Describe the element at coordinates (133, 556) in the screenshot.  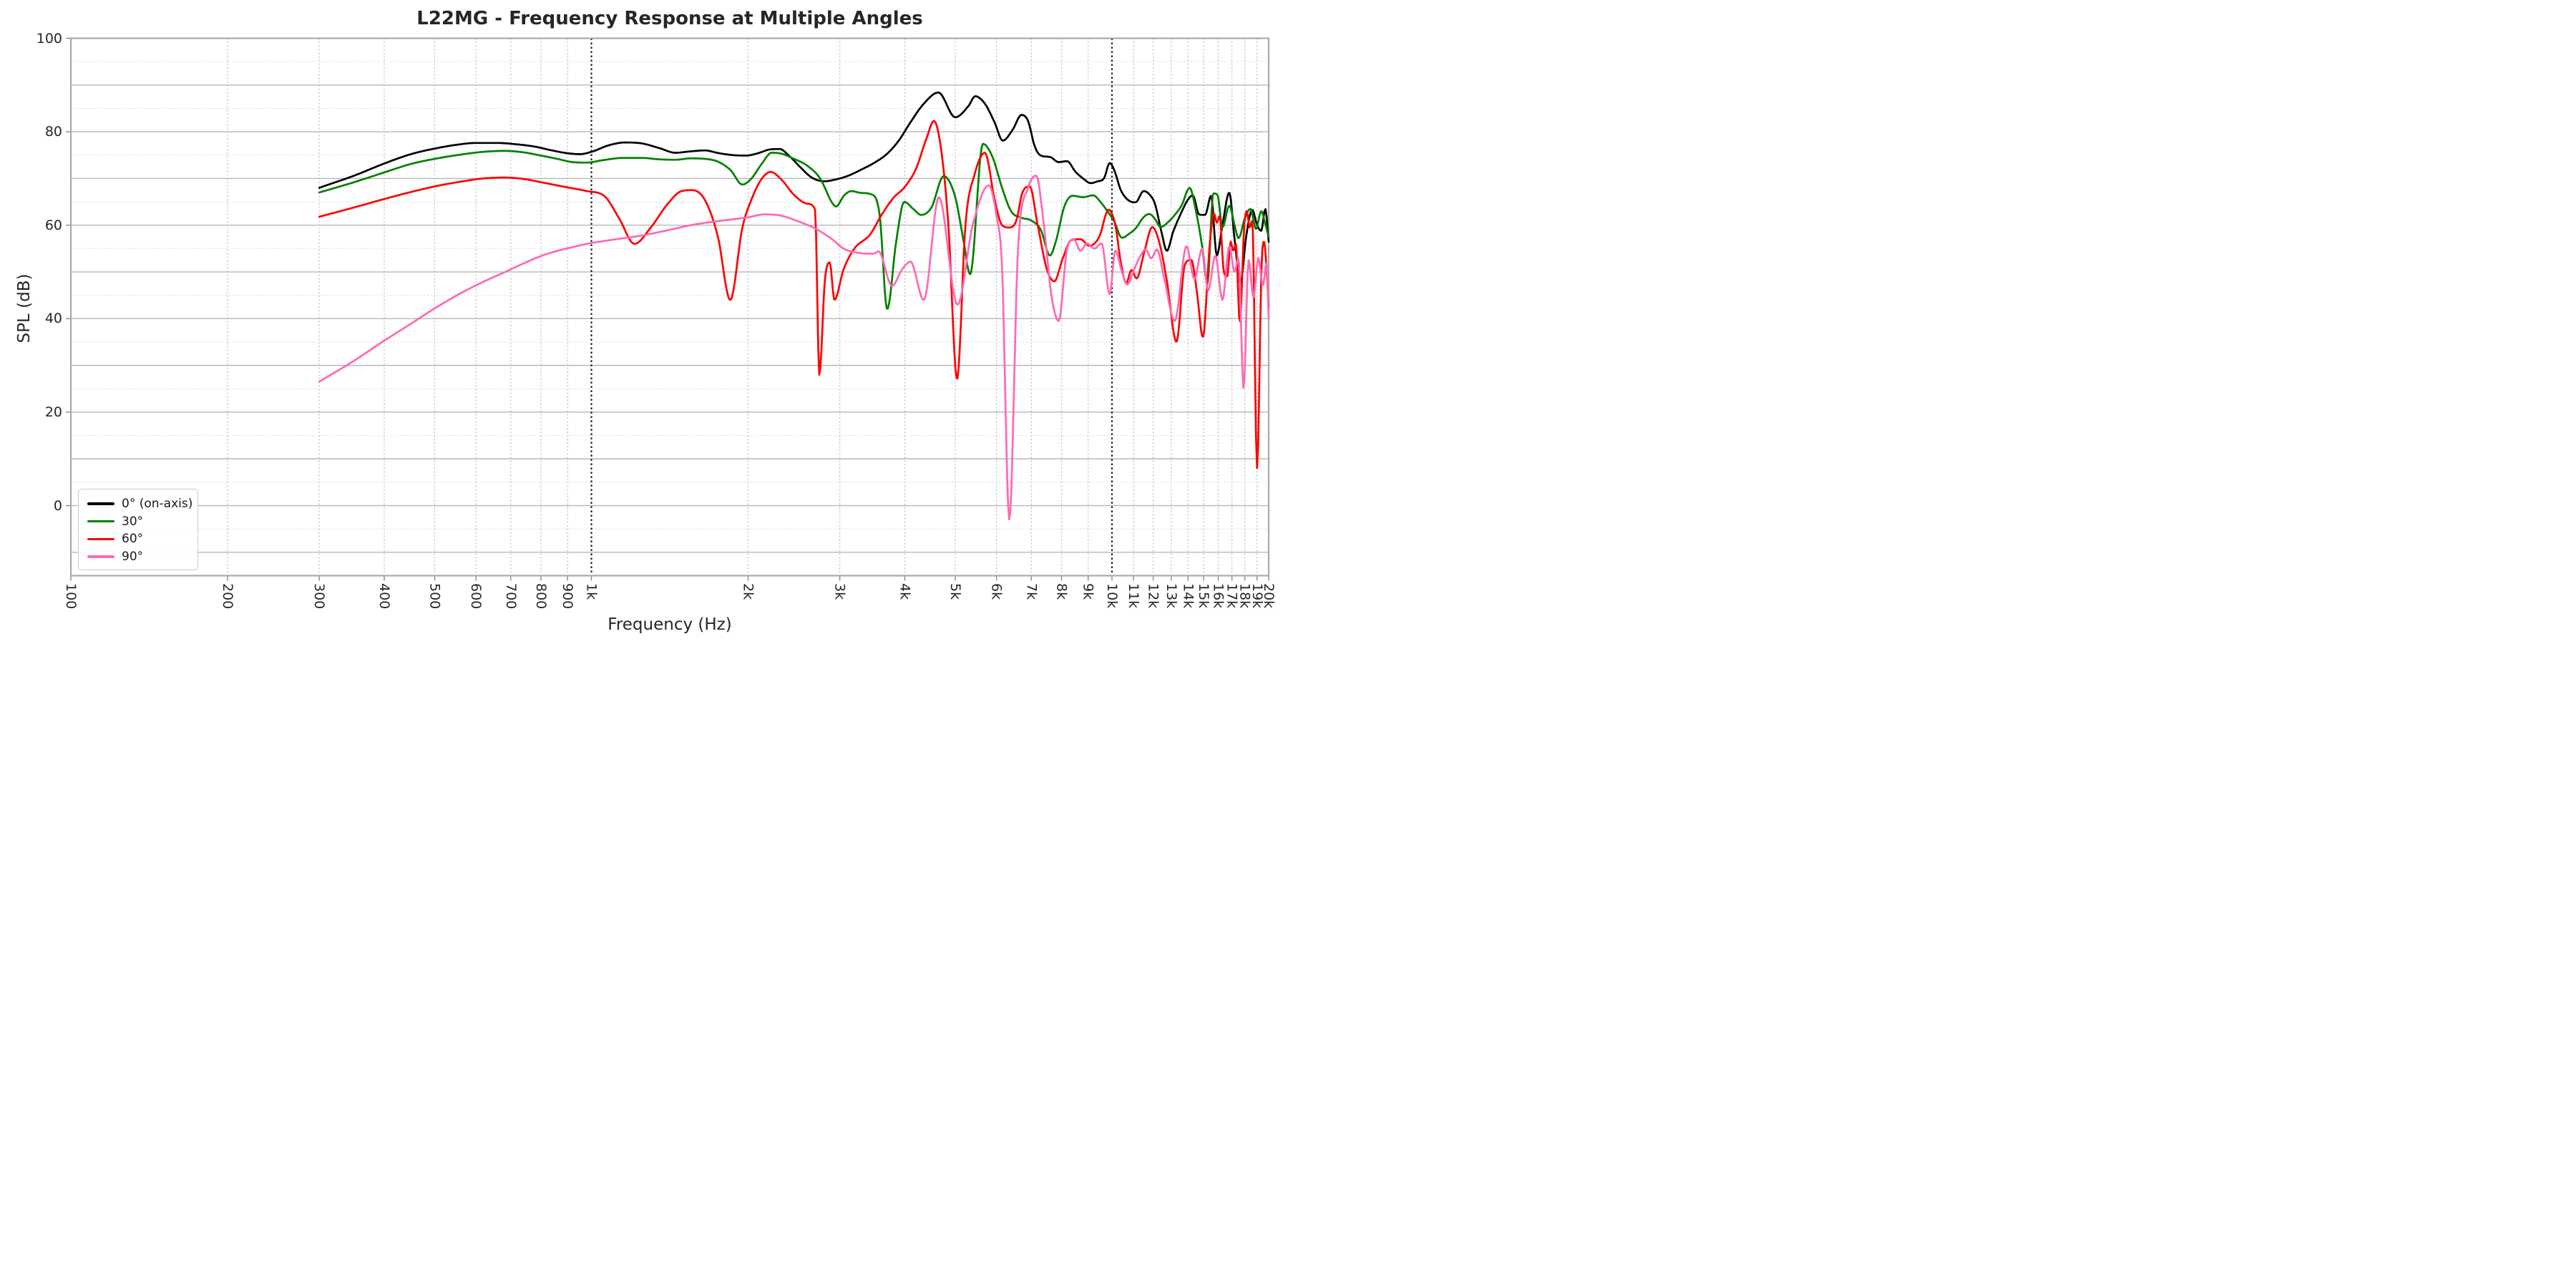
I see `legend-item-label: 90°` at that location.